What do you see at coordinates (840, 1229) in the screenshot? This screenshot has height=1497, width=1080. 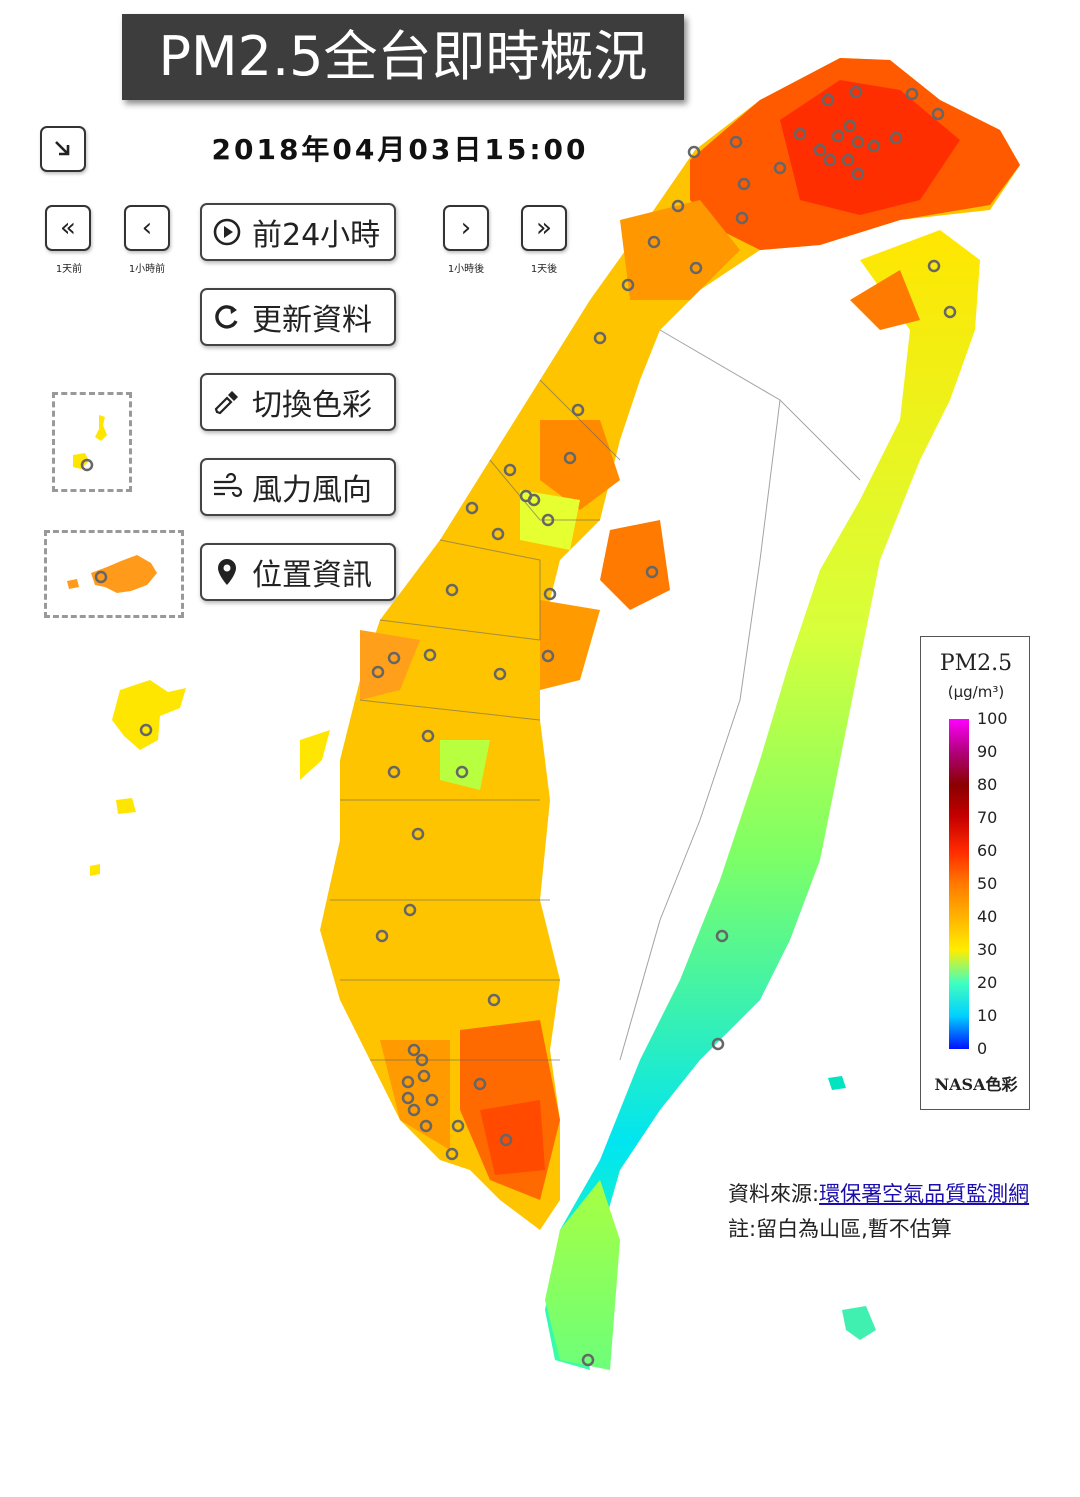 I see `map-note: 註:留白為山區,暫不估算` at bounding box center [840, 1229].